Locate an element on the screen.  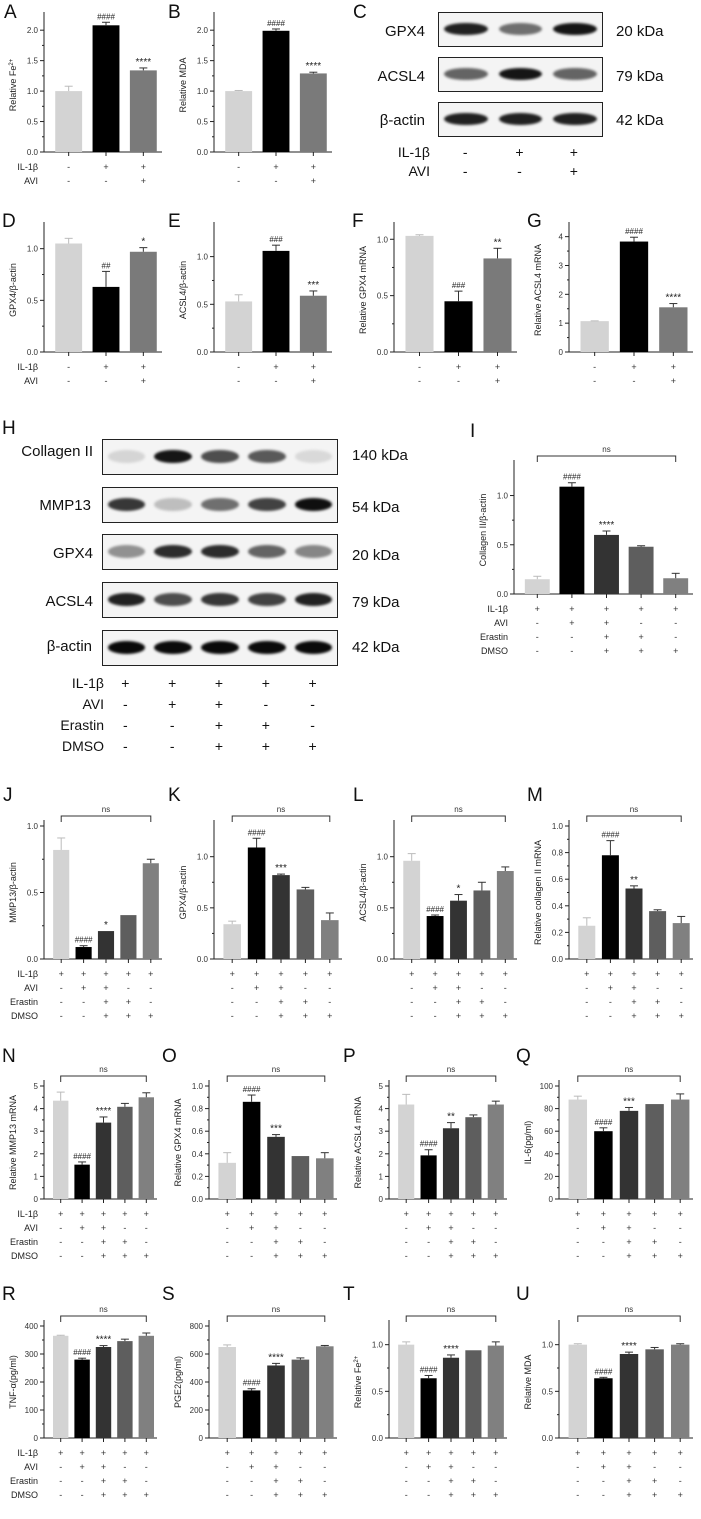
panel-label-o: O is located at coordinates (169, 1056).